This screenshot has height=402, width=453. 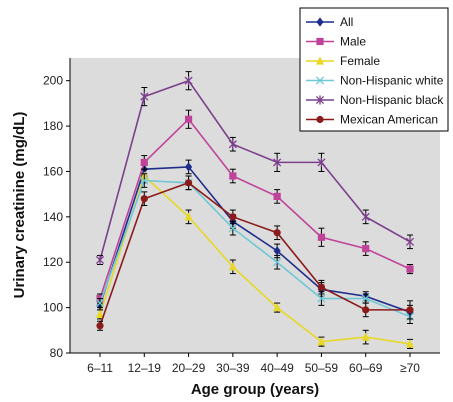 What do you see at coordinates (346, 22) in the screenshot?
I see `legend-label: All` at bounding box center [346, 22].